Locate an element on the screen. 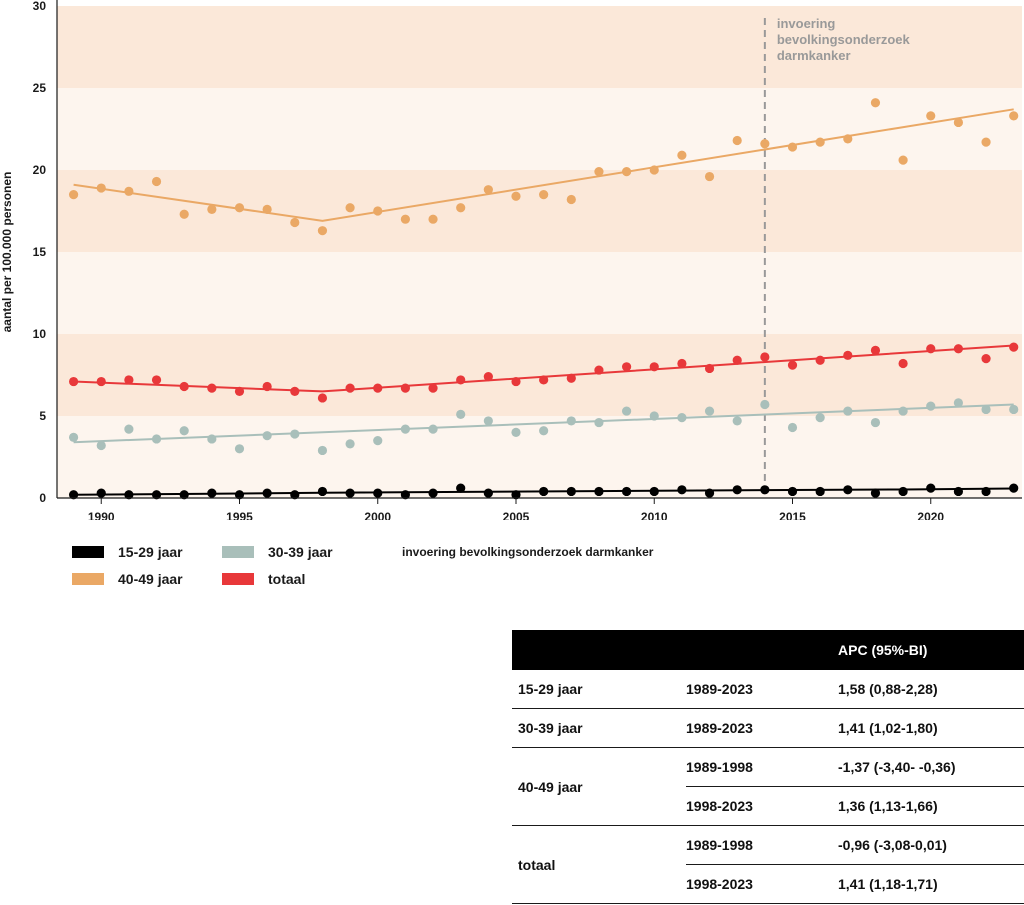 The image size is (1024, 905). x-tick-label: 2015 is located at coordinates (792, 515).